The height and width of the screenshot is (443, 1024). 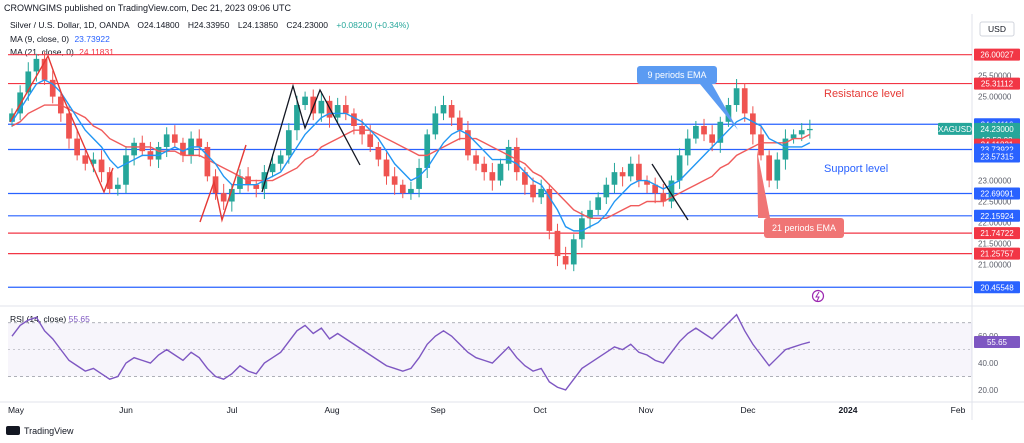 I want to click on rsi-tick-label: 20.00, so click(x=988, y=390).